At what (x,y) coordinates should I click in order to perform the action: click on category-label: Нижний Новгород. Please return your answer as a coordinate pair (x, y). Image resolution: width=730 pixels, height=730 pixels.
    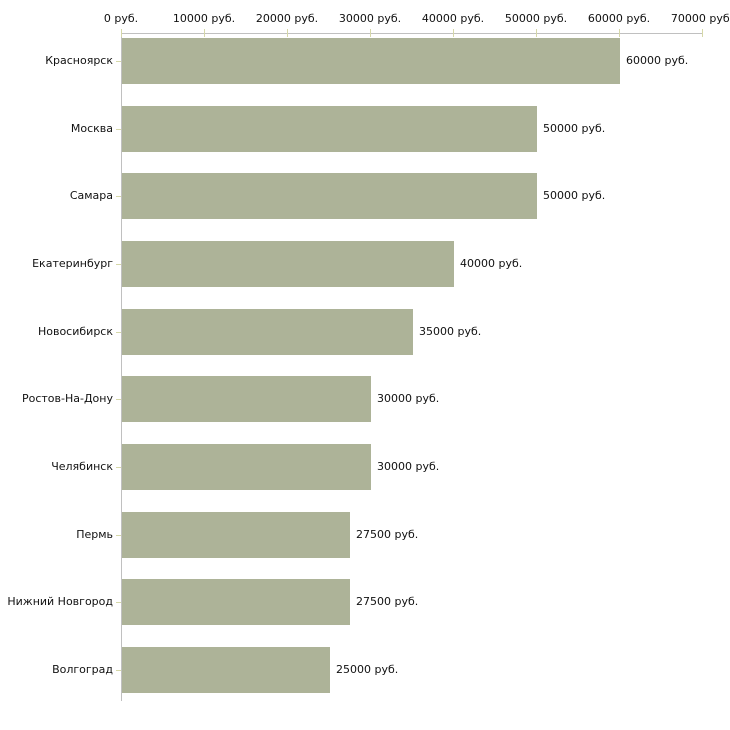
    Looking at the image, I should click on (60, 601).